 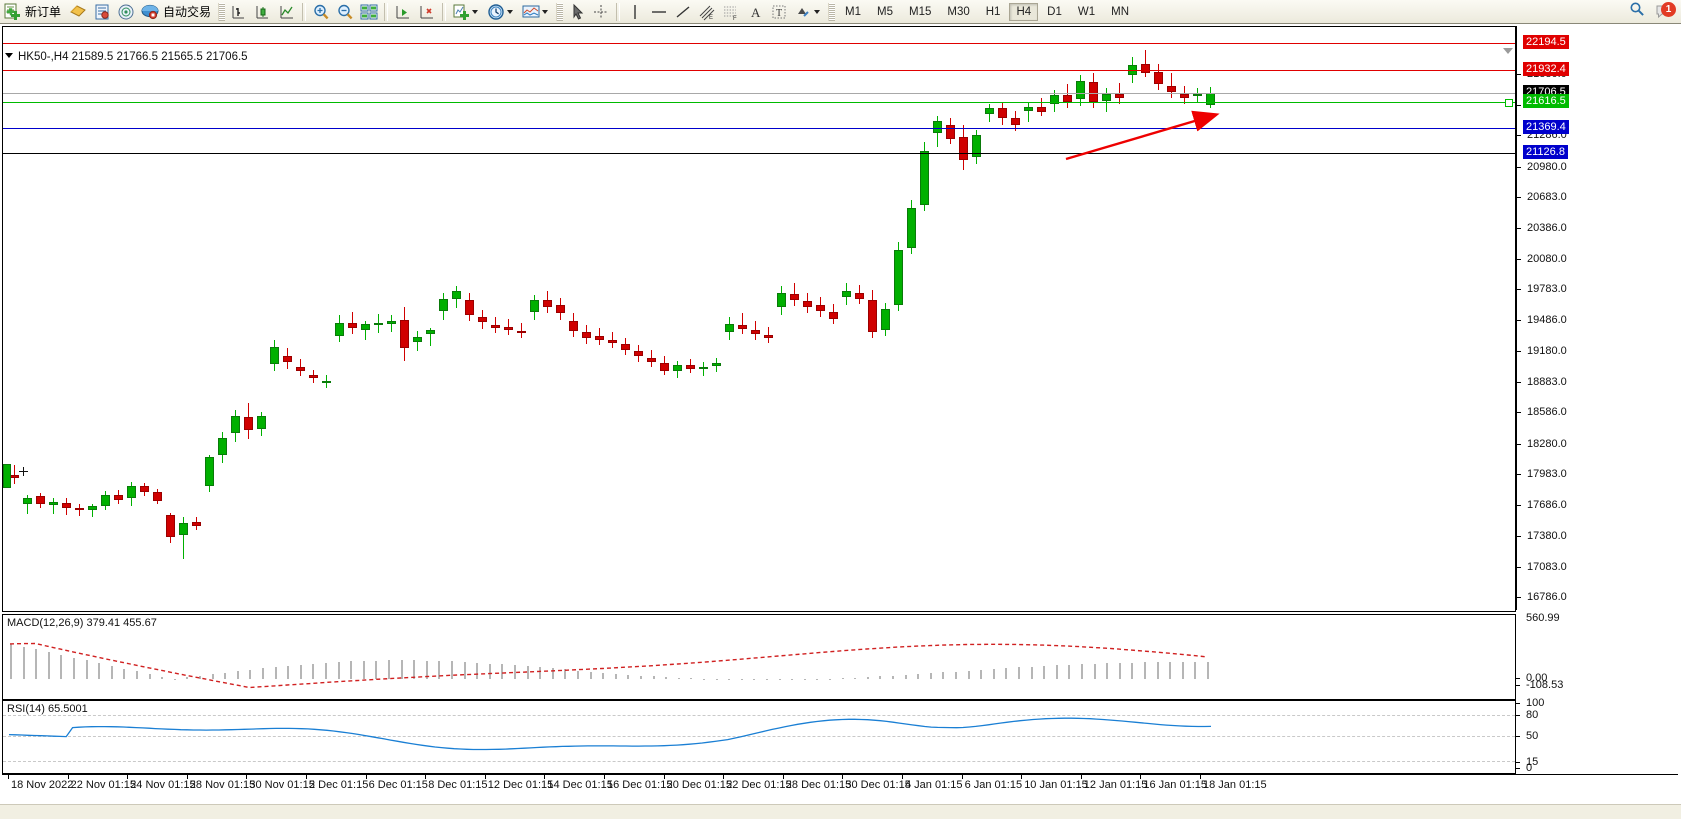 What do you see at coordinates (808, 11) in the screenshot?
I see `objects-button` at bounding box center [808, 11].